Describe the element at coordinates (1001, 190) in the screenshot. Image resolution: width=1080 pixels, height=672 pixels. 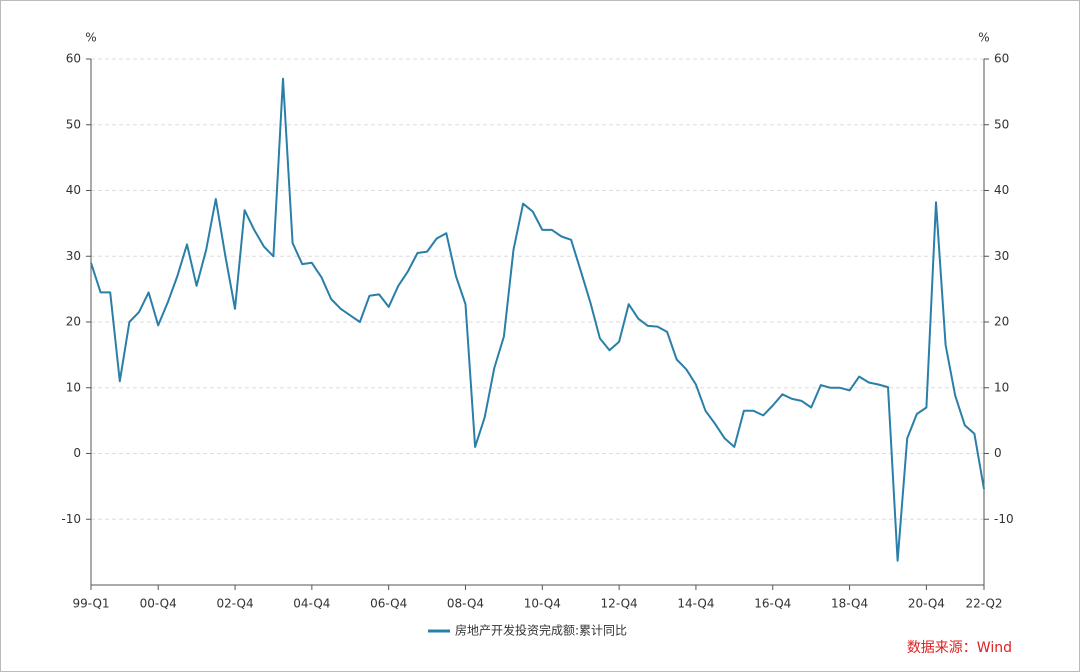
I see `y2-tick-label: 40` at that location.